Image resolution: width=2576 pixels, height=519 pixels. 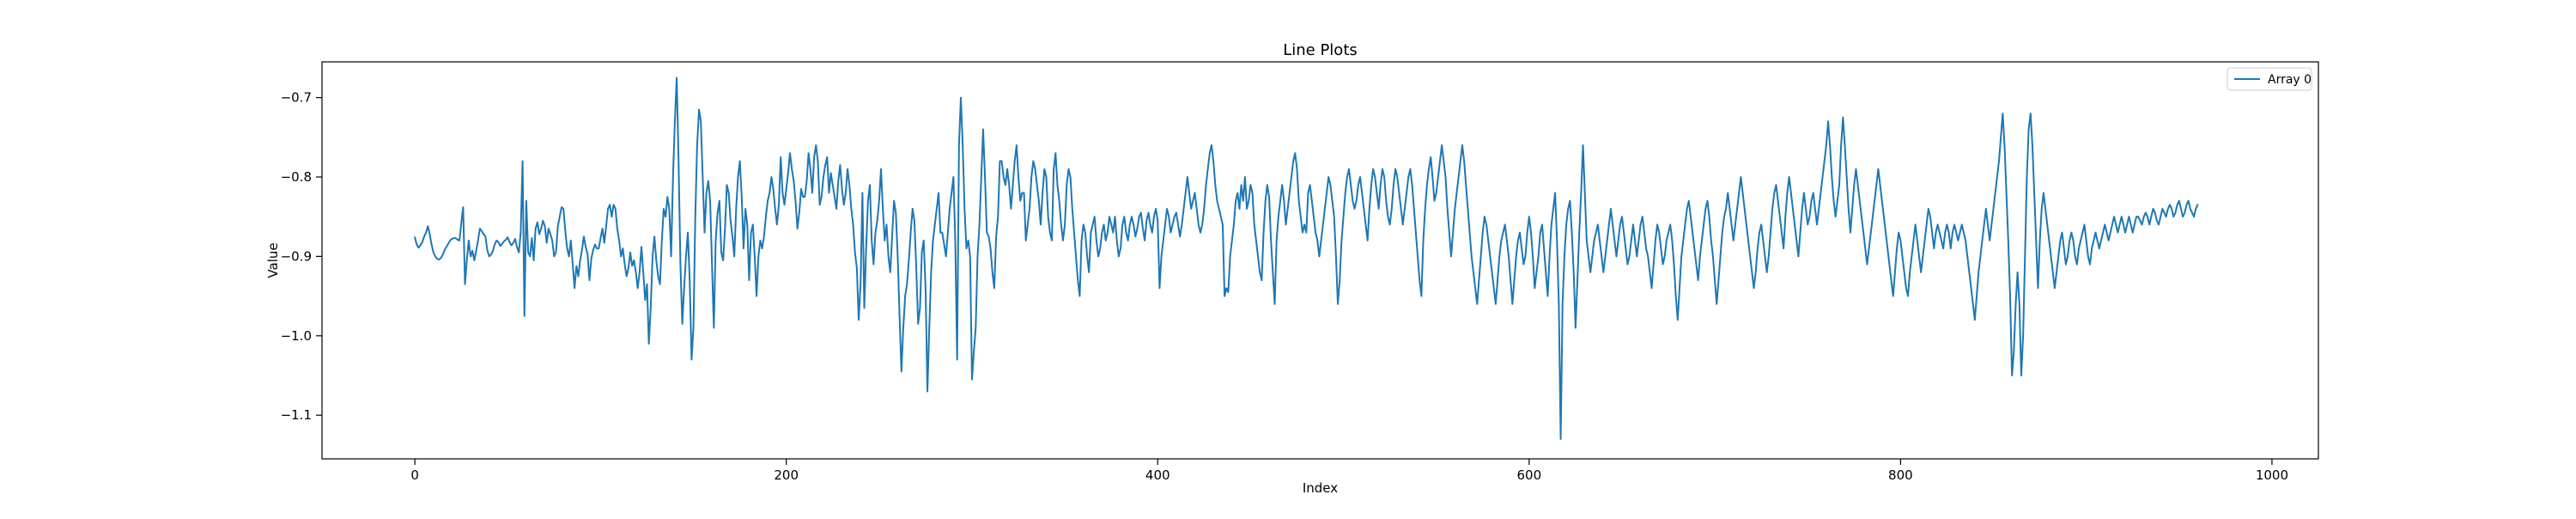 I want to click on x-tick-label: 1000, so click(x=2272, y=475).